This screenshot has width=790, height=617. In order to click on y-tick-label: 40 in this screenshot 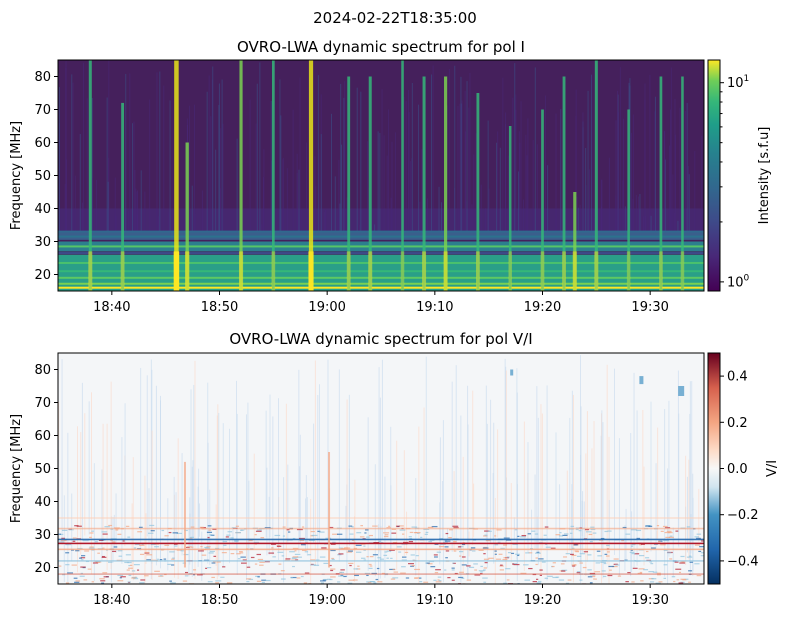, I will do `click(42, 502)`.